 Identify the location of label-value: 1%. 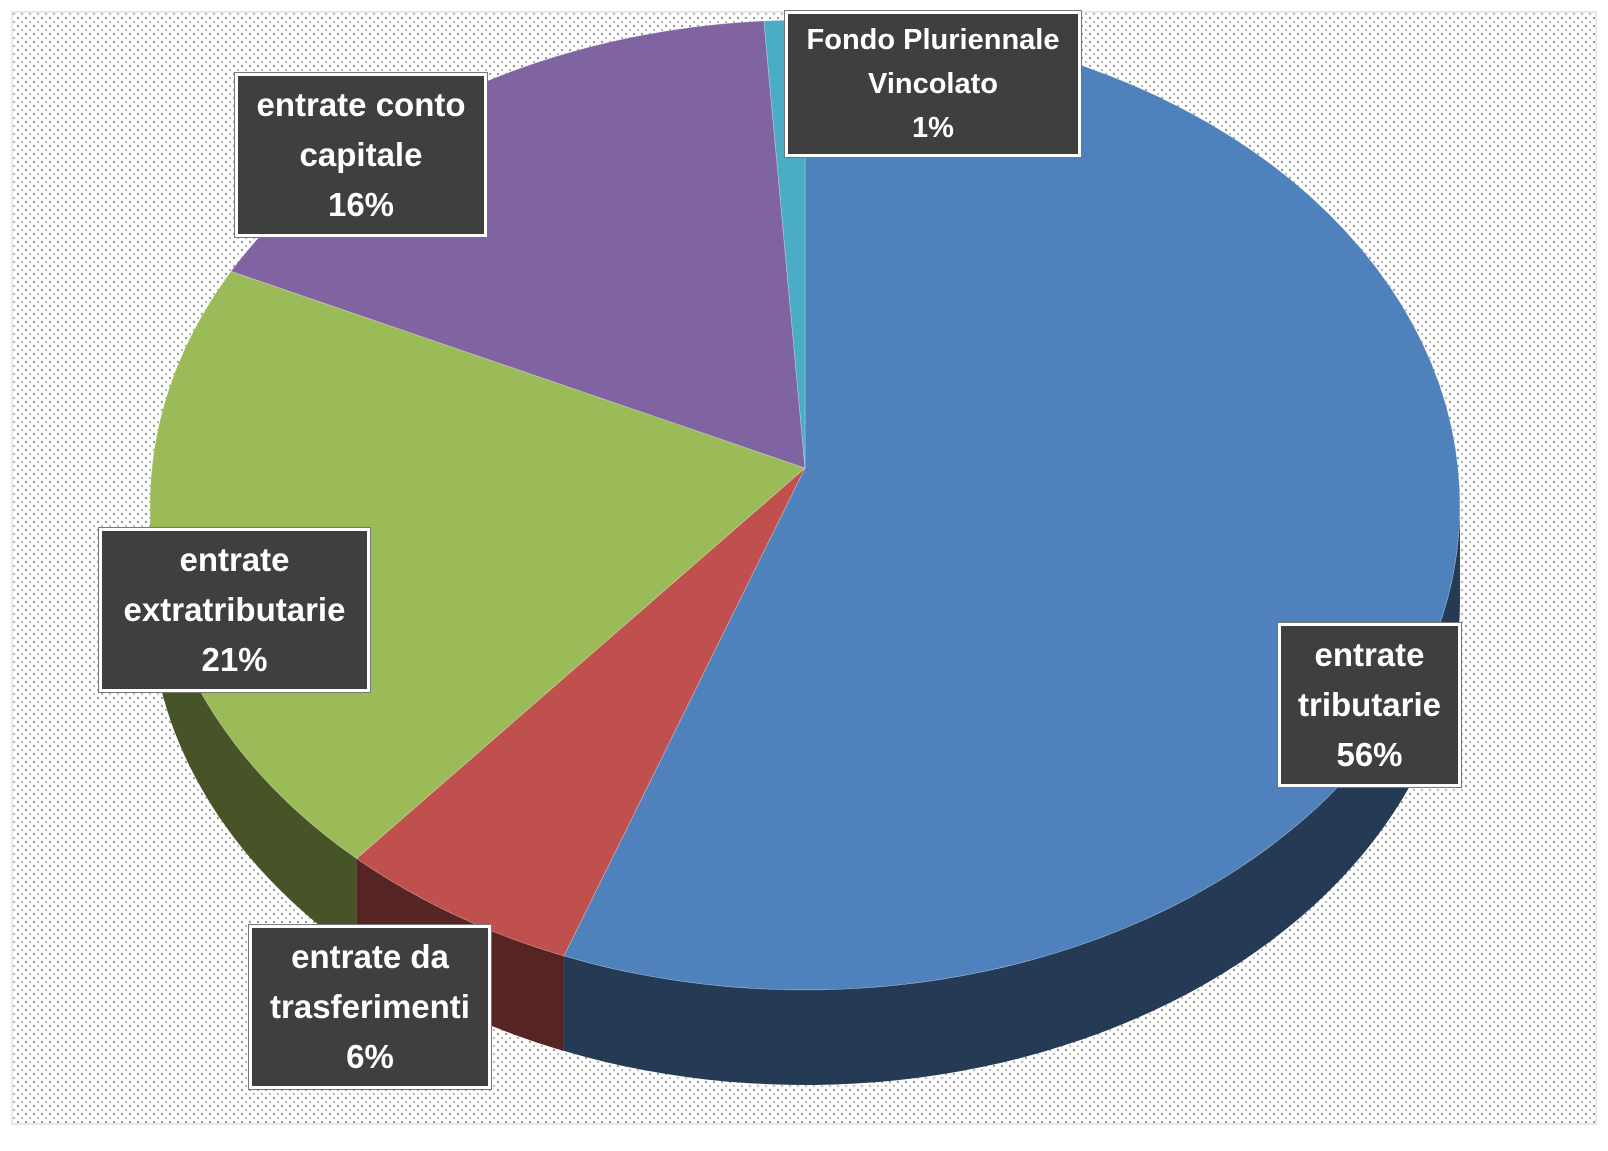
(933, 128).